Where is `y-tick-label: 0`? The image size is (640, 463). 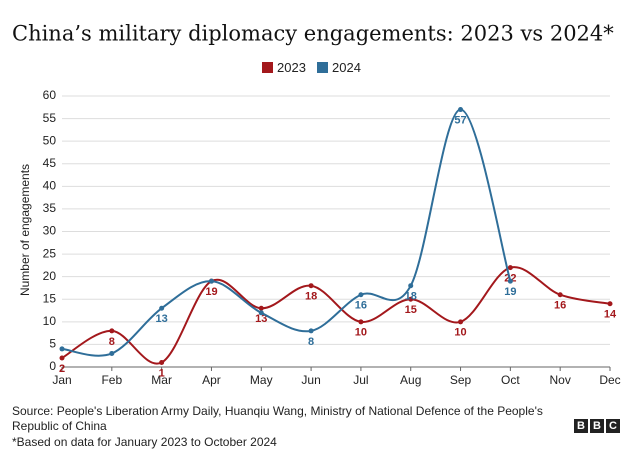
y-tick-label: 0 is located at coordinates (52, 366).